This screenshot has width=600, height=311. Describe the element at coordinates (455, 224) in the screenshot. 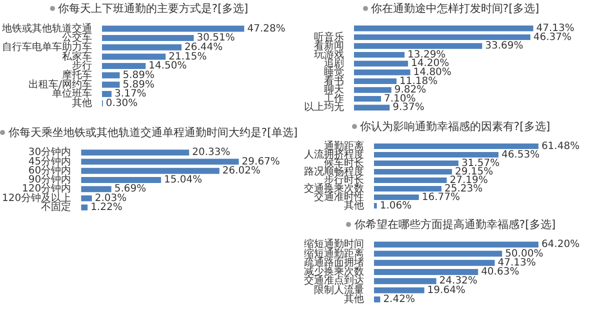

I see `chart-title: 你希望在哪些方面提高通勤幸福感?[多选]` at that location.